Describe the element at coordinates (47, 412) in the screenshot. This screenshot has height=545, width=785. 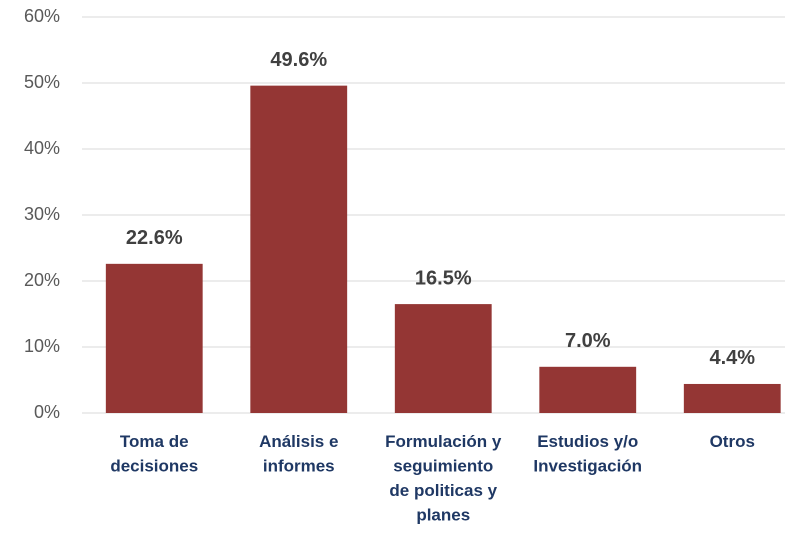
I see `y-tick-label: 0%` at that location.